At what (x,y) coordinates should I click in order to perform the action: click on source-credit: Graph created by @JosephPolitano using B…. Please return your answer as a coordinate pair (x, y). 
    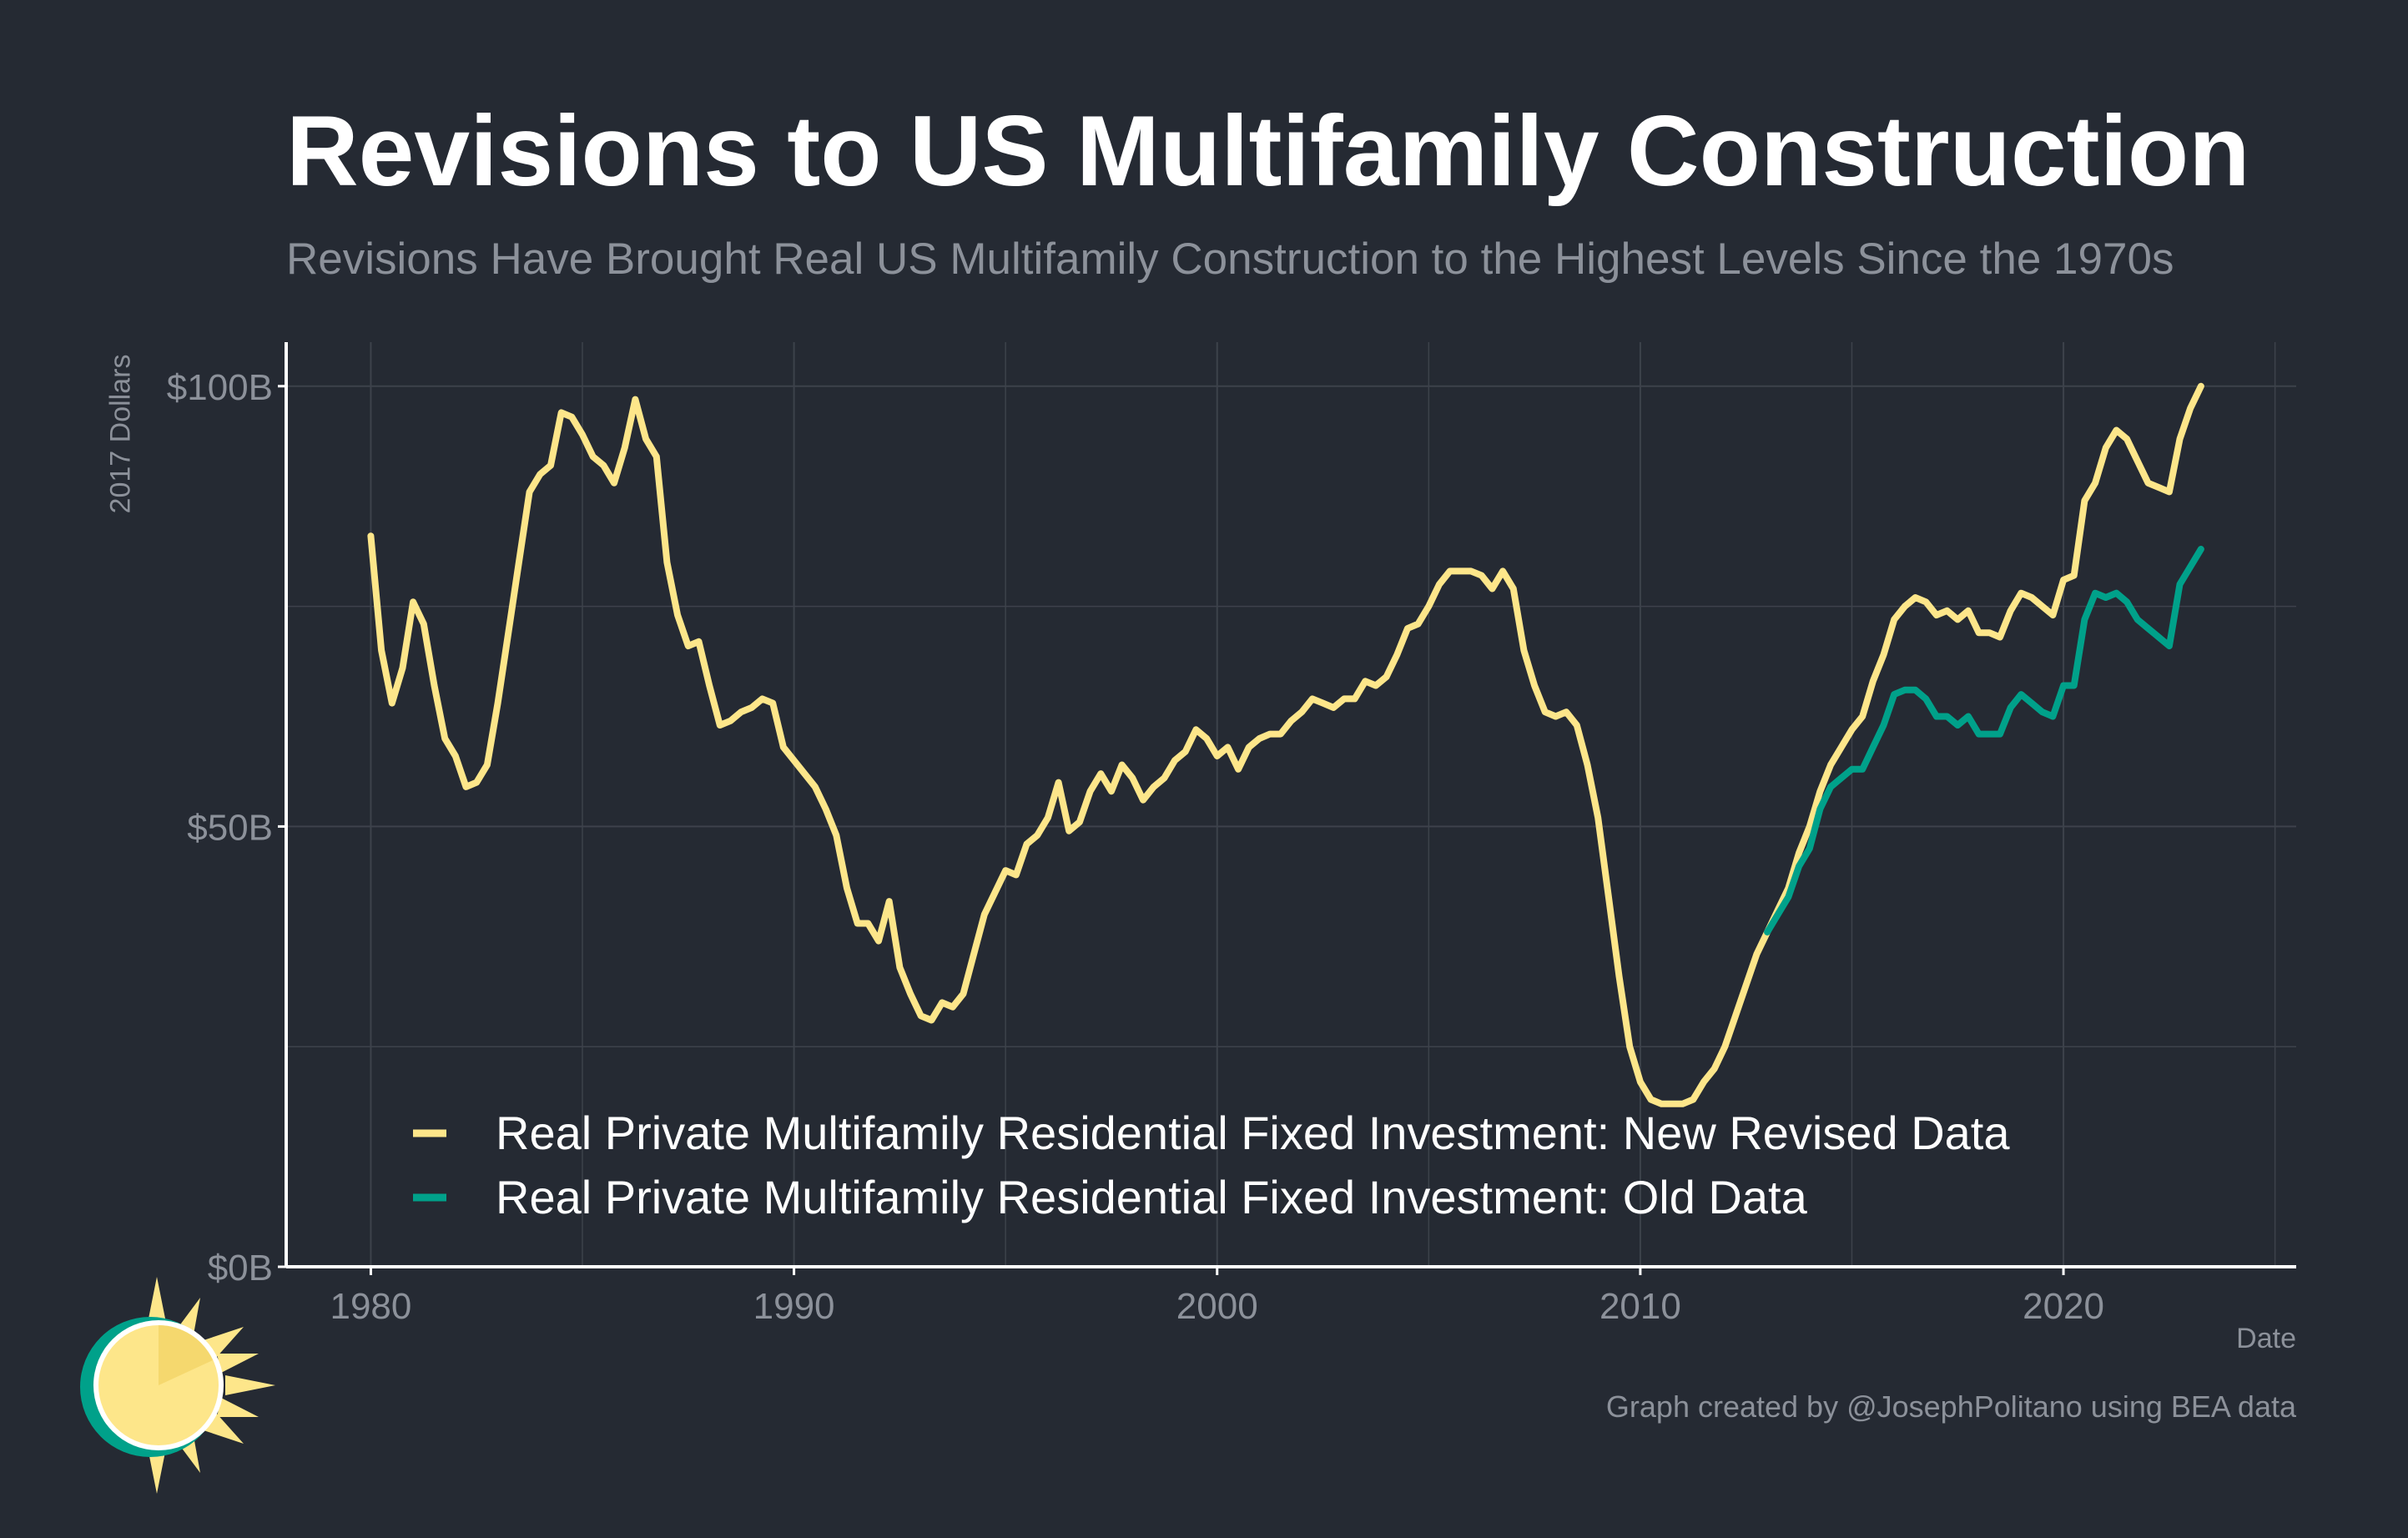
    Looking at the image, I should click on (1950, 1406).